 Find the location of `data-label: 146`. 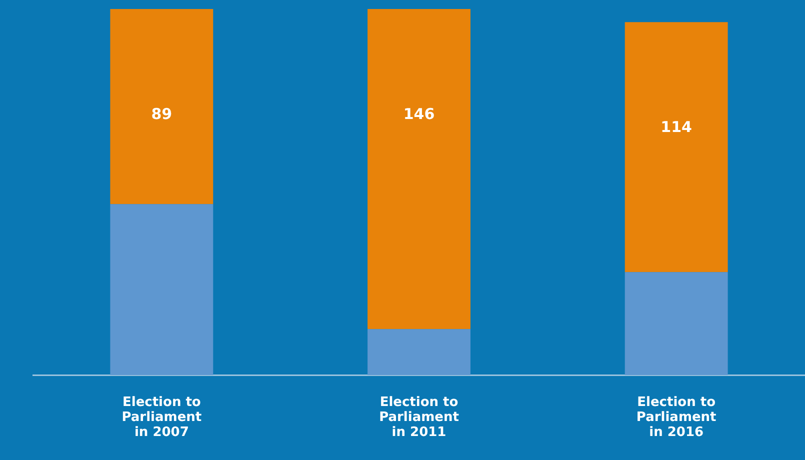

data-label: 146 is located at coordinates (419, 113).